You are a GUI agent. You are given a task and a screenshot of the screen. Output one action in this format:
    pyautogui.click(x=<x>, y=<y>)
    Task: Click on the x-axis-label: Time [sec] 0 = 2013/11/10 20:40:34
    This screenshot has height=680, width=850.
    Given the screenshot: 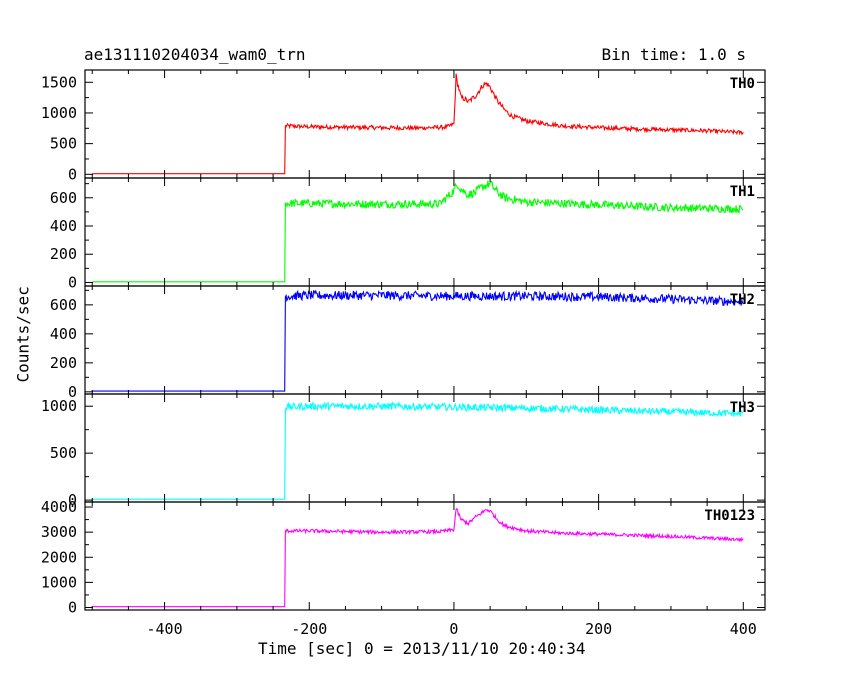 What is the action you would take?
    pyautogui.click(x=422, y=648)
    